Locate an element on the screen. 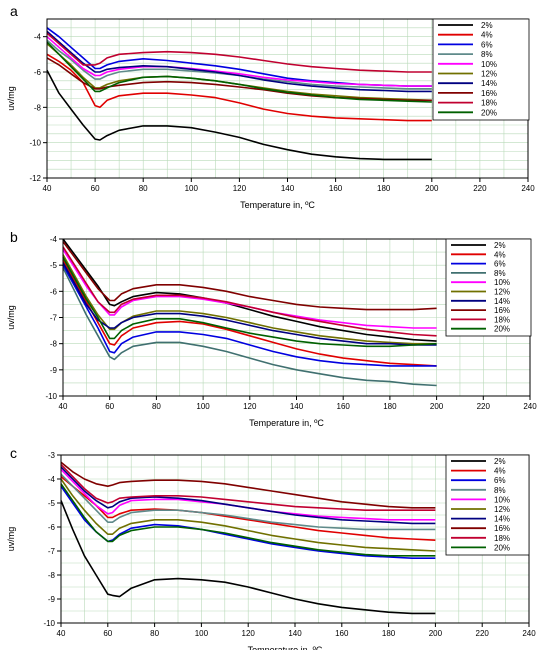 The width and height of the screenshot is (544, 650). legend-entry: 10% is located at coordinates (489, 64).